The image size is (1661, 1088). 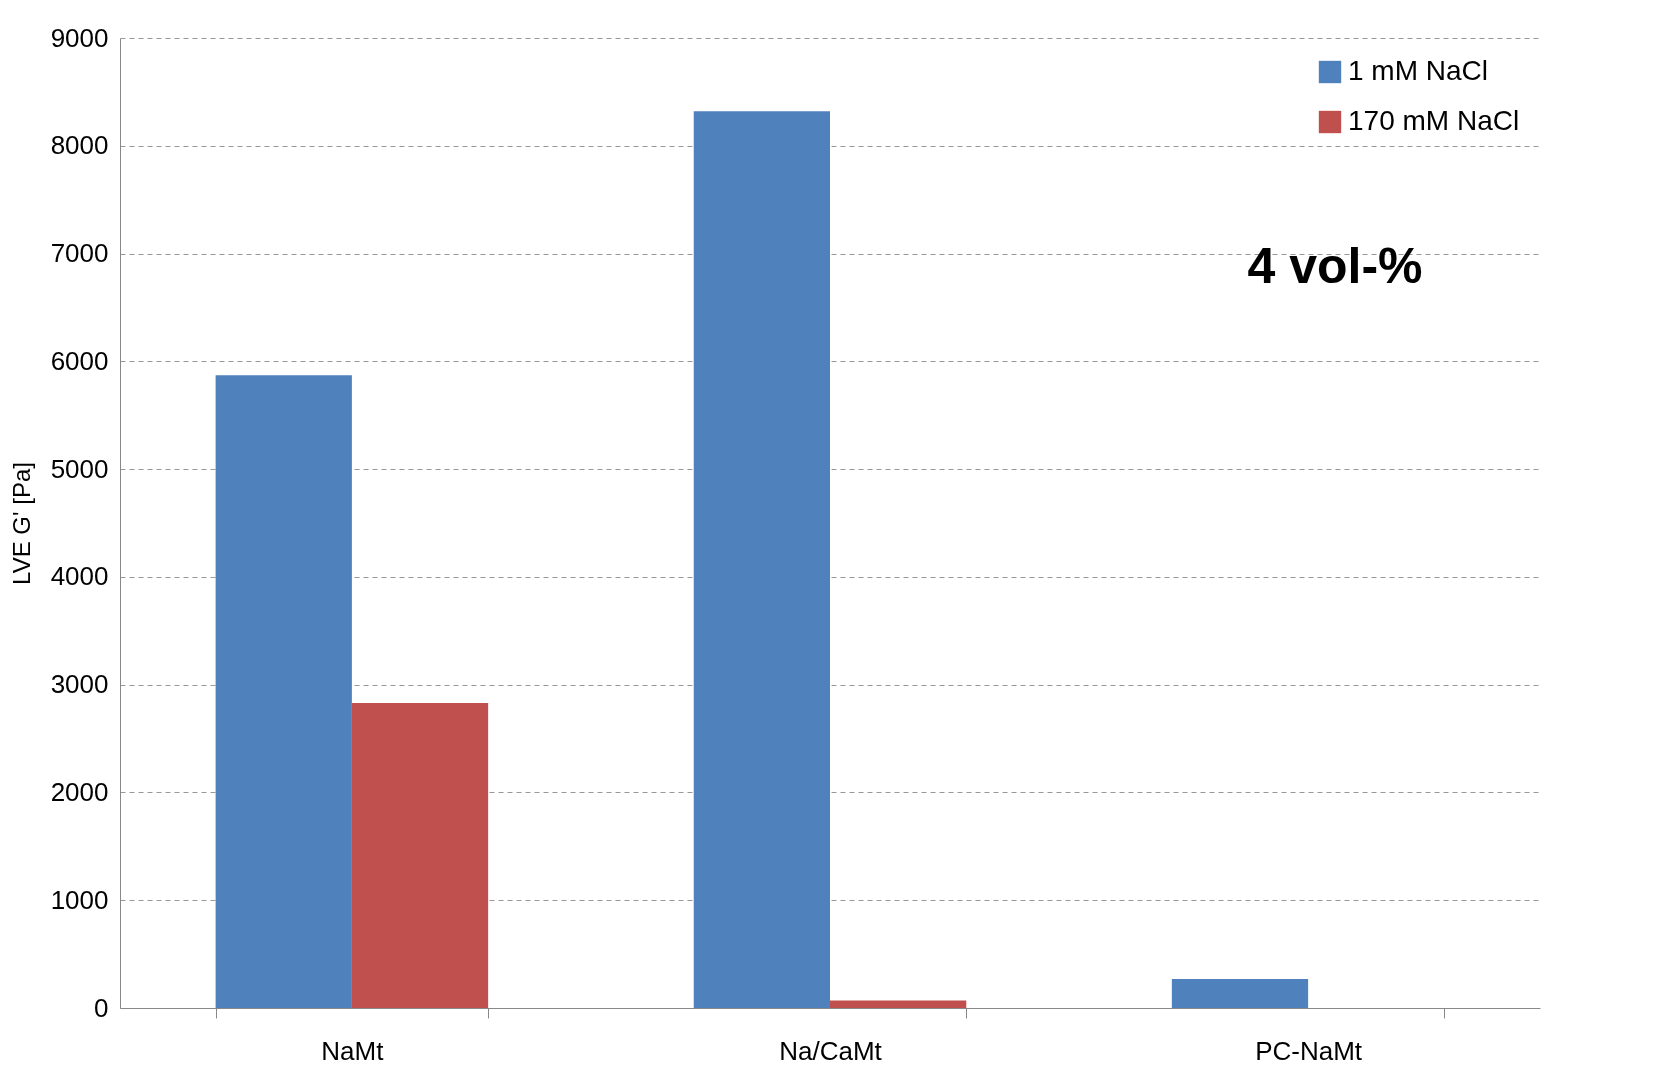 What do you see at coordinates (101, 1007) in the screenshot?
I see `y-tick-label: 0` at bounding box center [101, 1007].